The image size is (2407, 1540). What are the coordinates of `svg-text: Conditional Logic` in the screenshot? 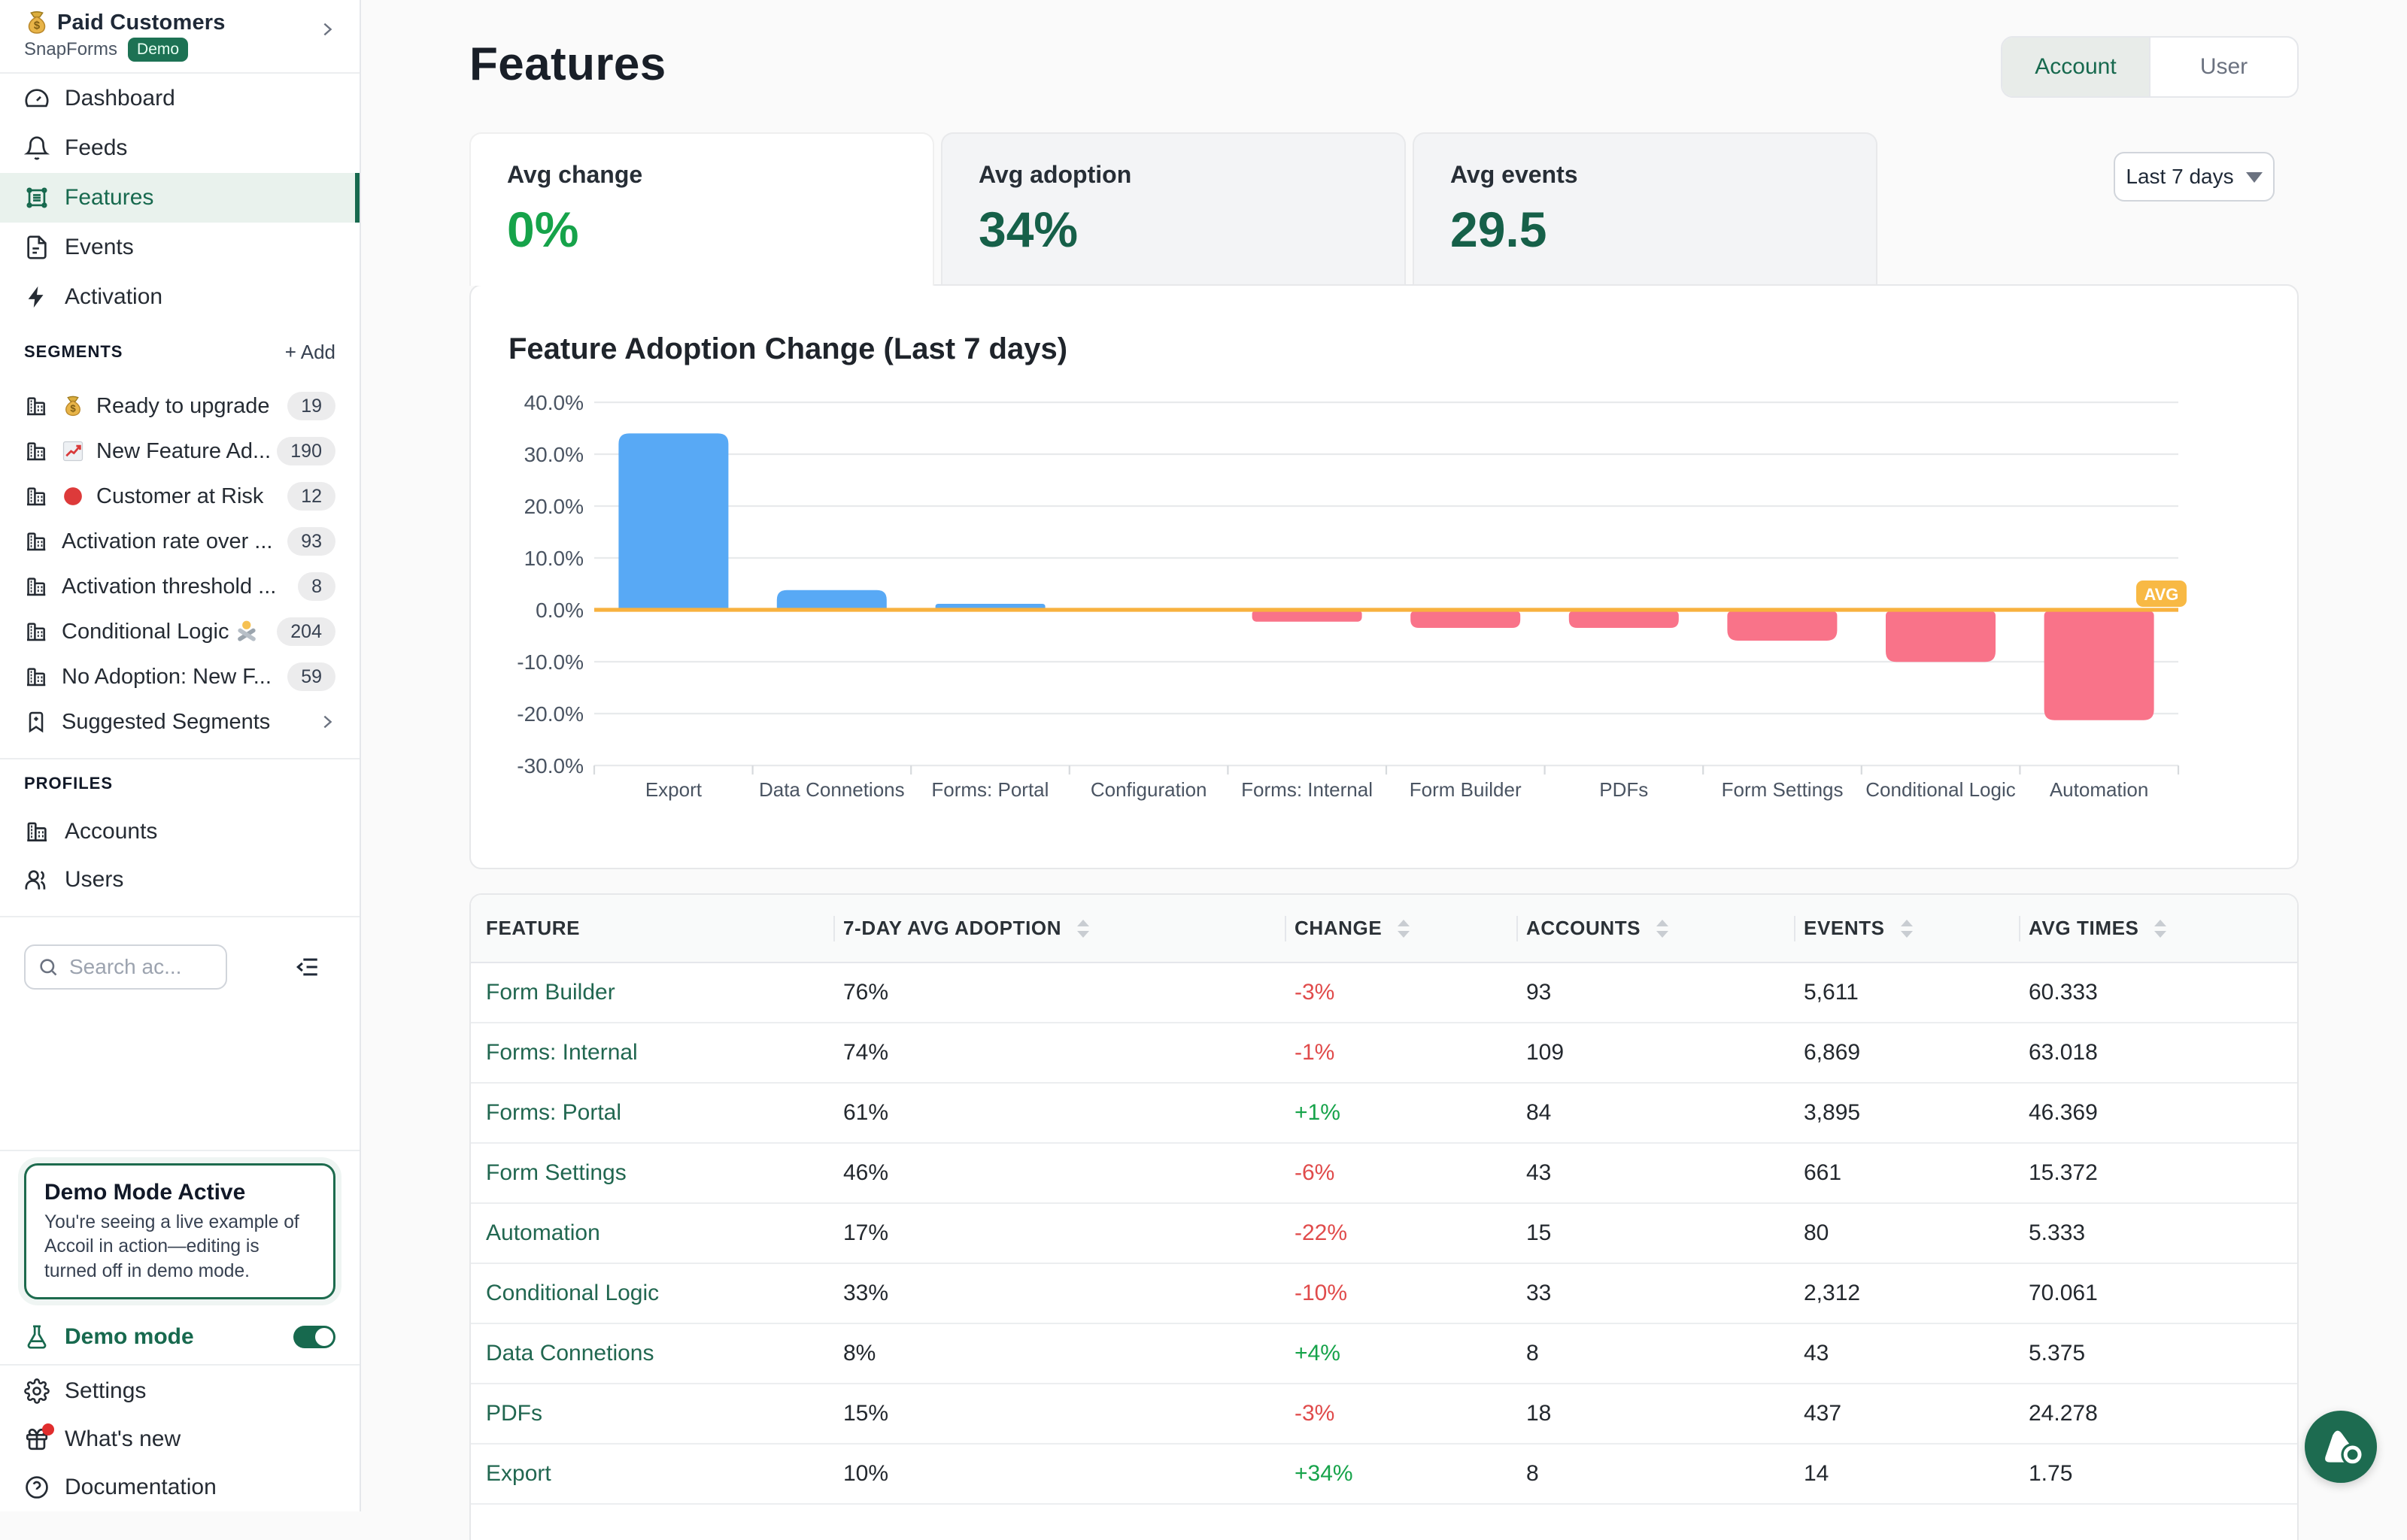 It's located at (1940, 790).